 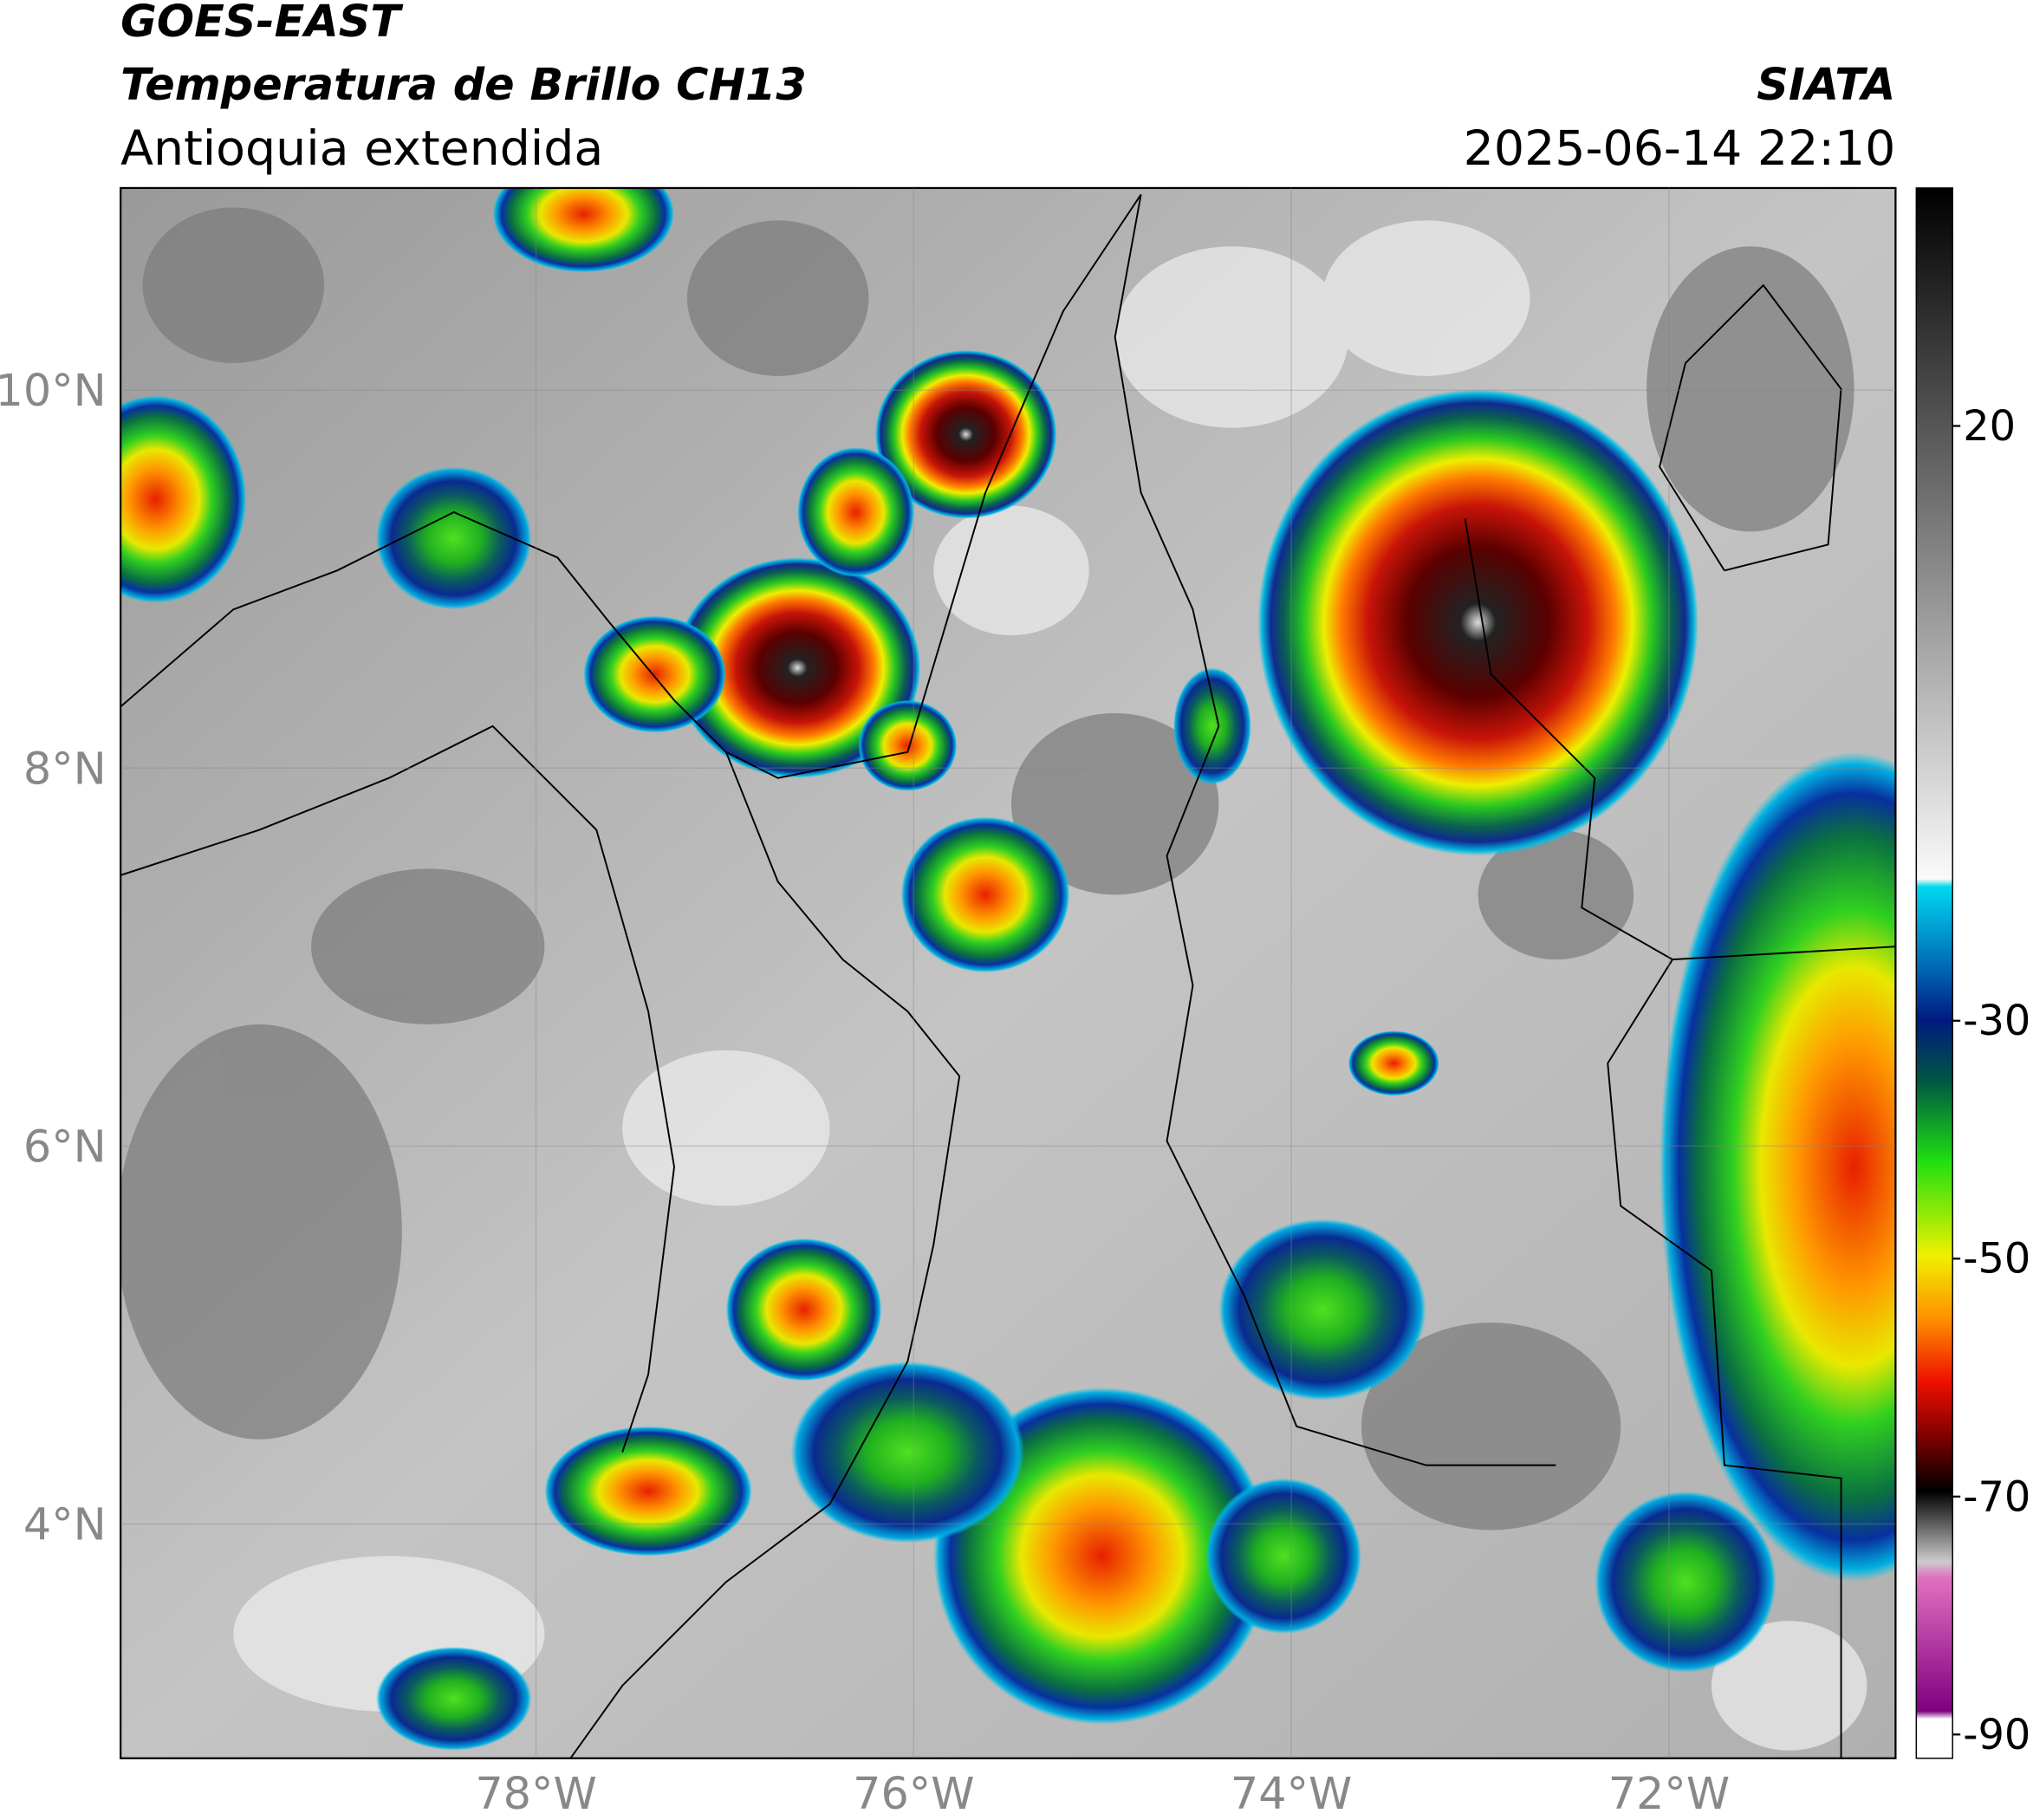 I want to click on satellite: GOES-EAST, so click(x=262, y=23).